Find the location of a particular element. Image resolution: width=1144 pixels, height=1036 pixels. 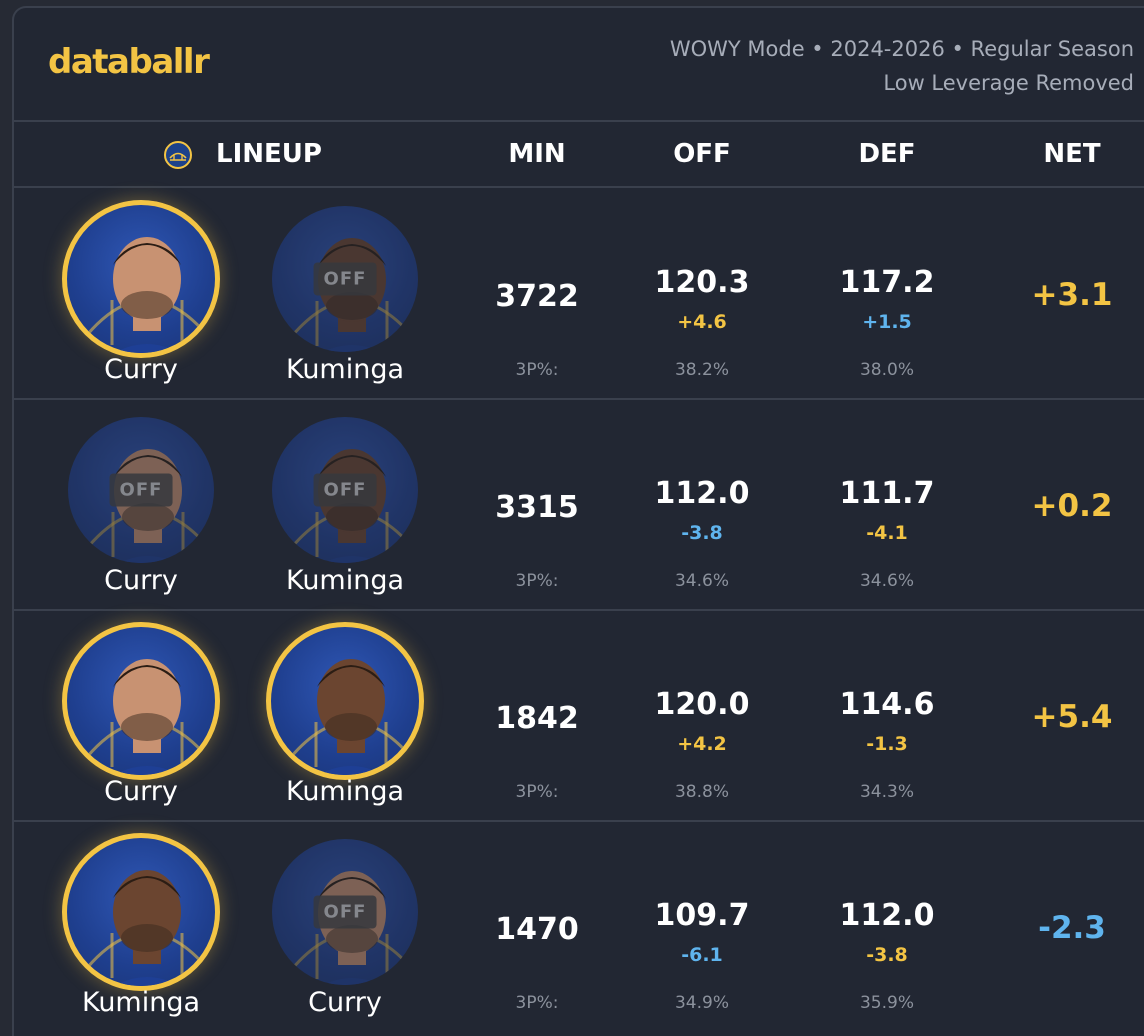

header-def: DEF is located at coordinates (887, 154).